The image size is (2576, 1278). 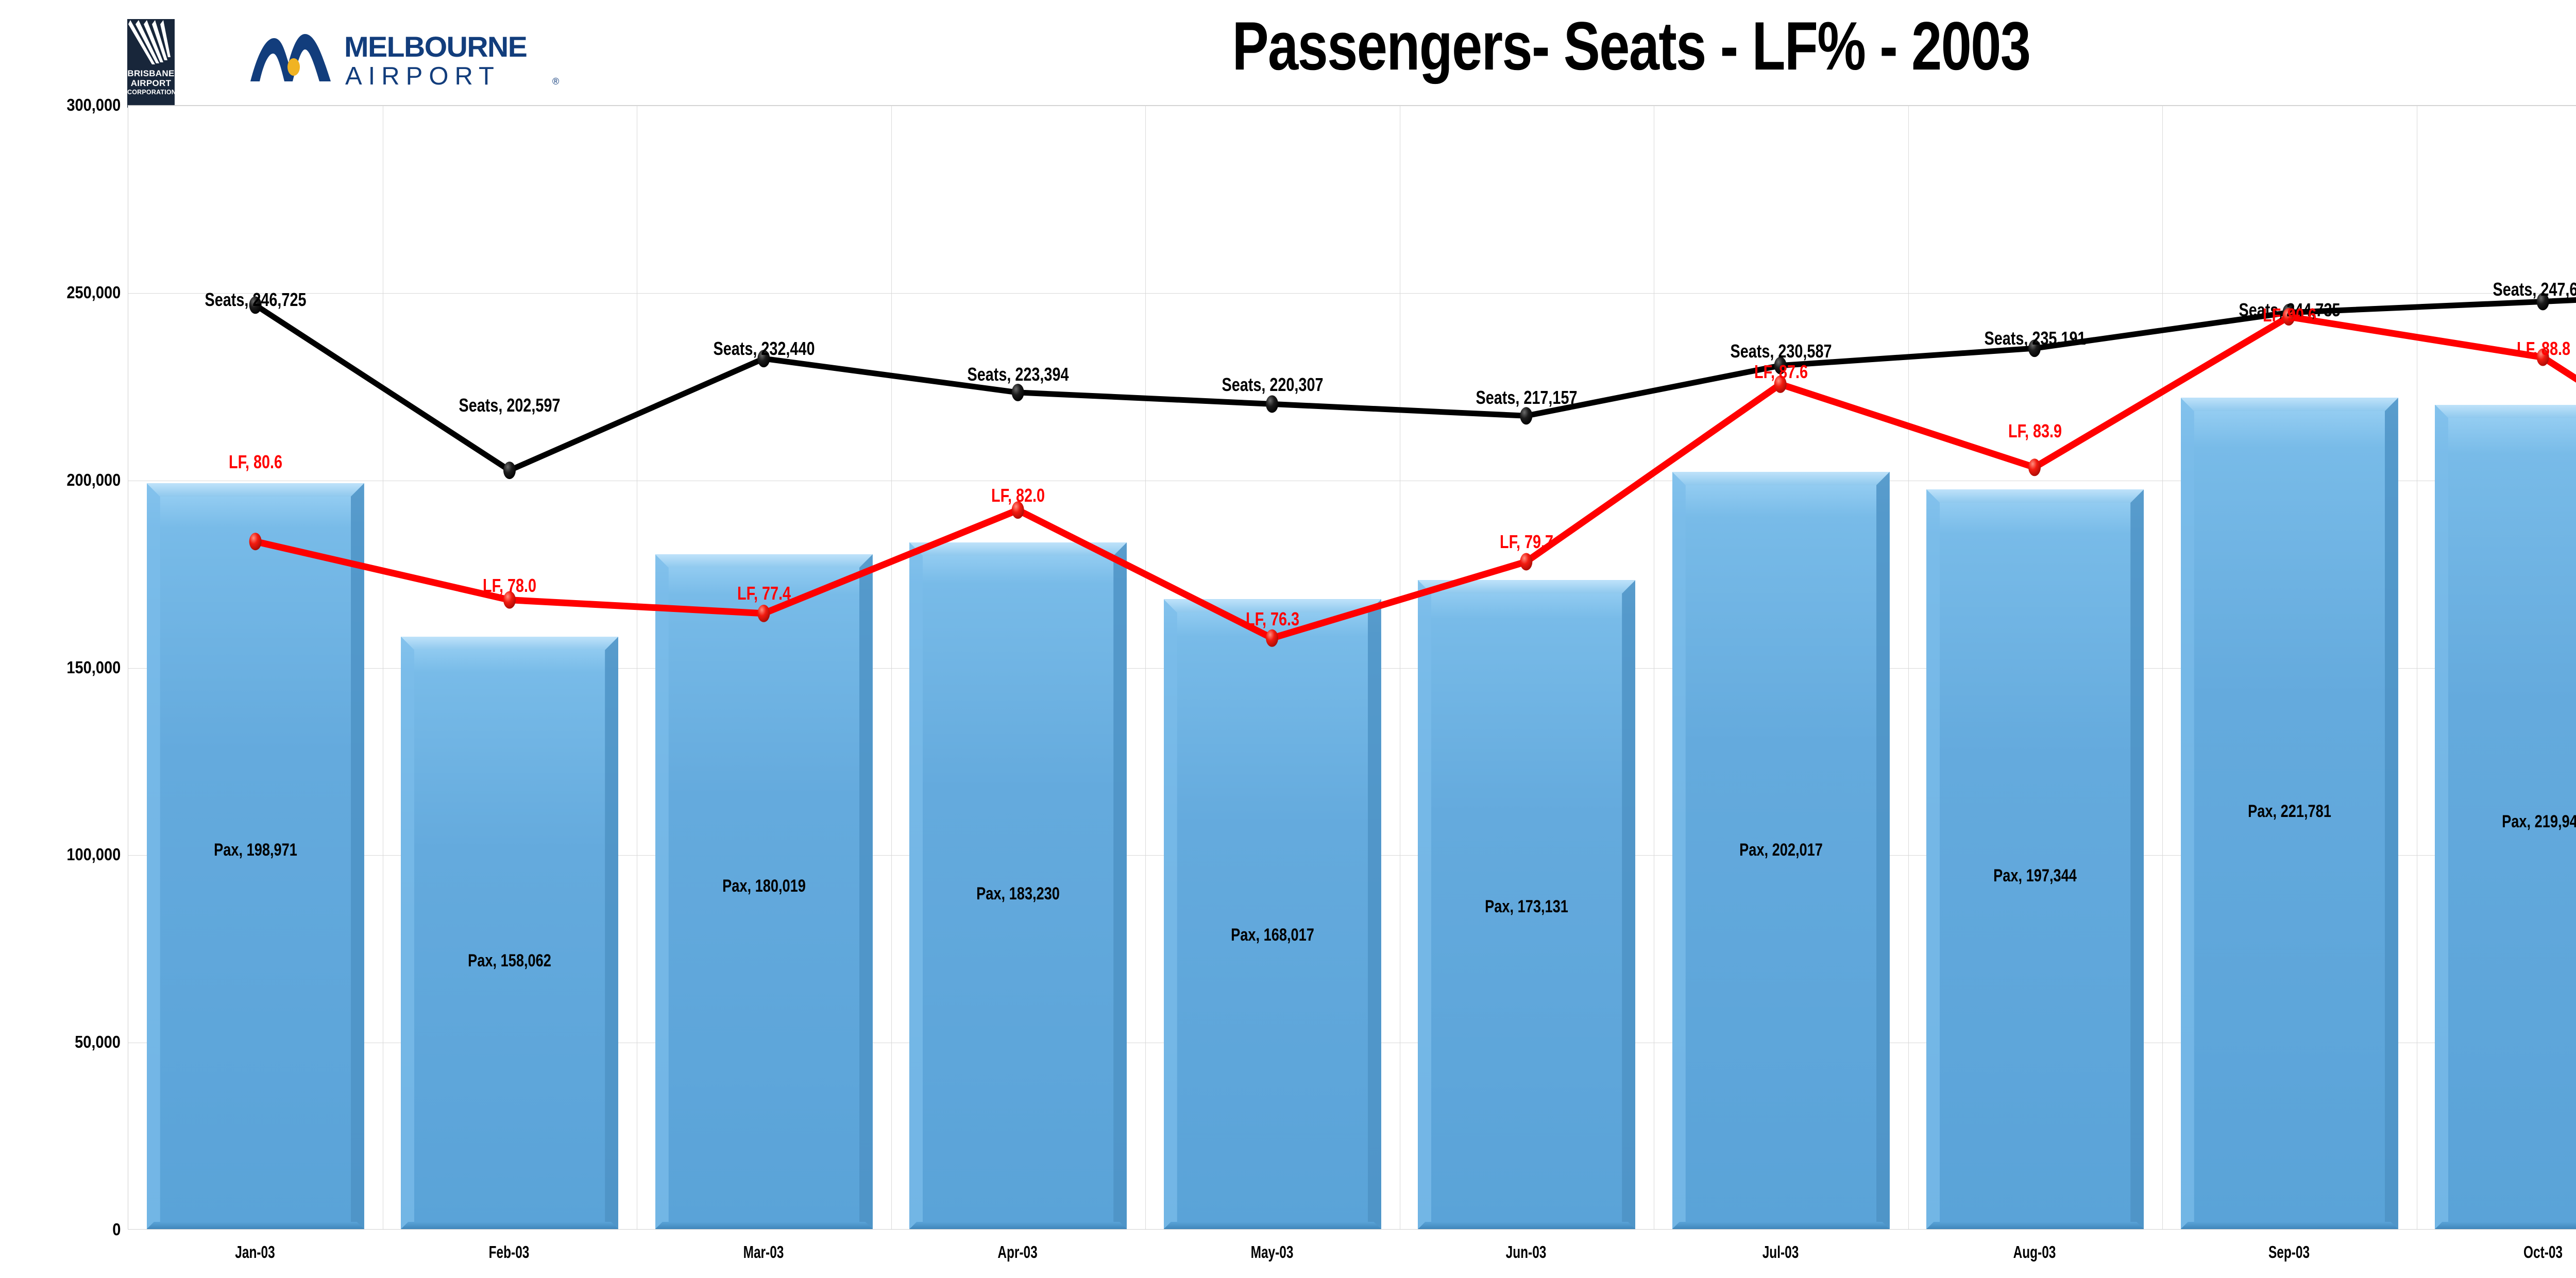 I want to click on melbourne-wordmark: MELBOURNE, so click(x=436, y=46).